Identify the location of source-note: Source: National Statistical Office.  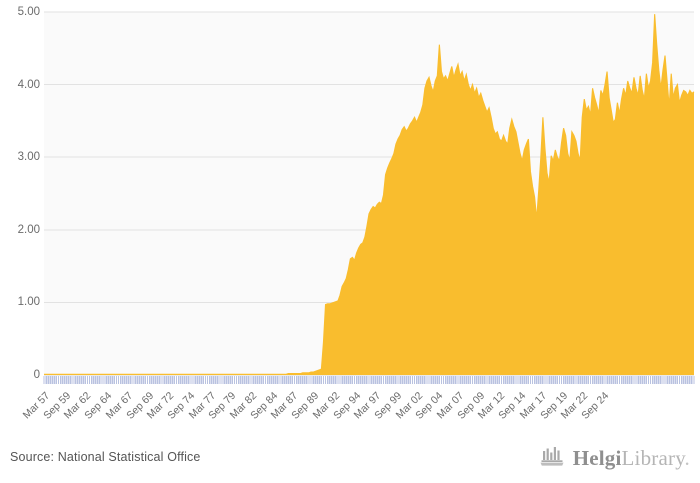
(105, 457).